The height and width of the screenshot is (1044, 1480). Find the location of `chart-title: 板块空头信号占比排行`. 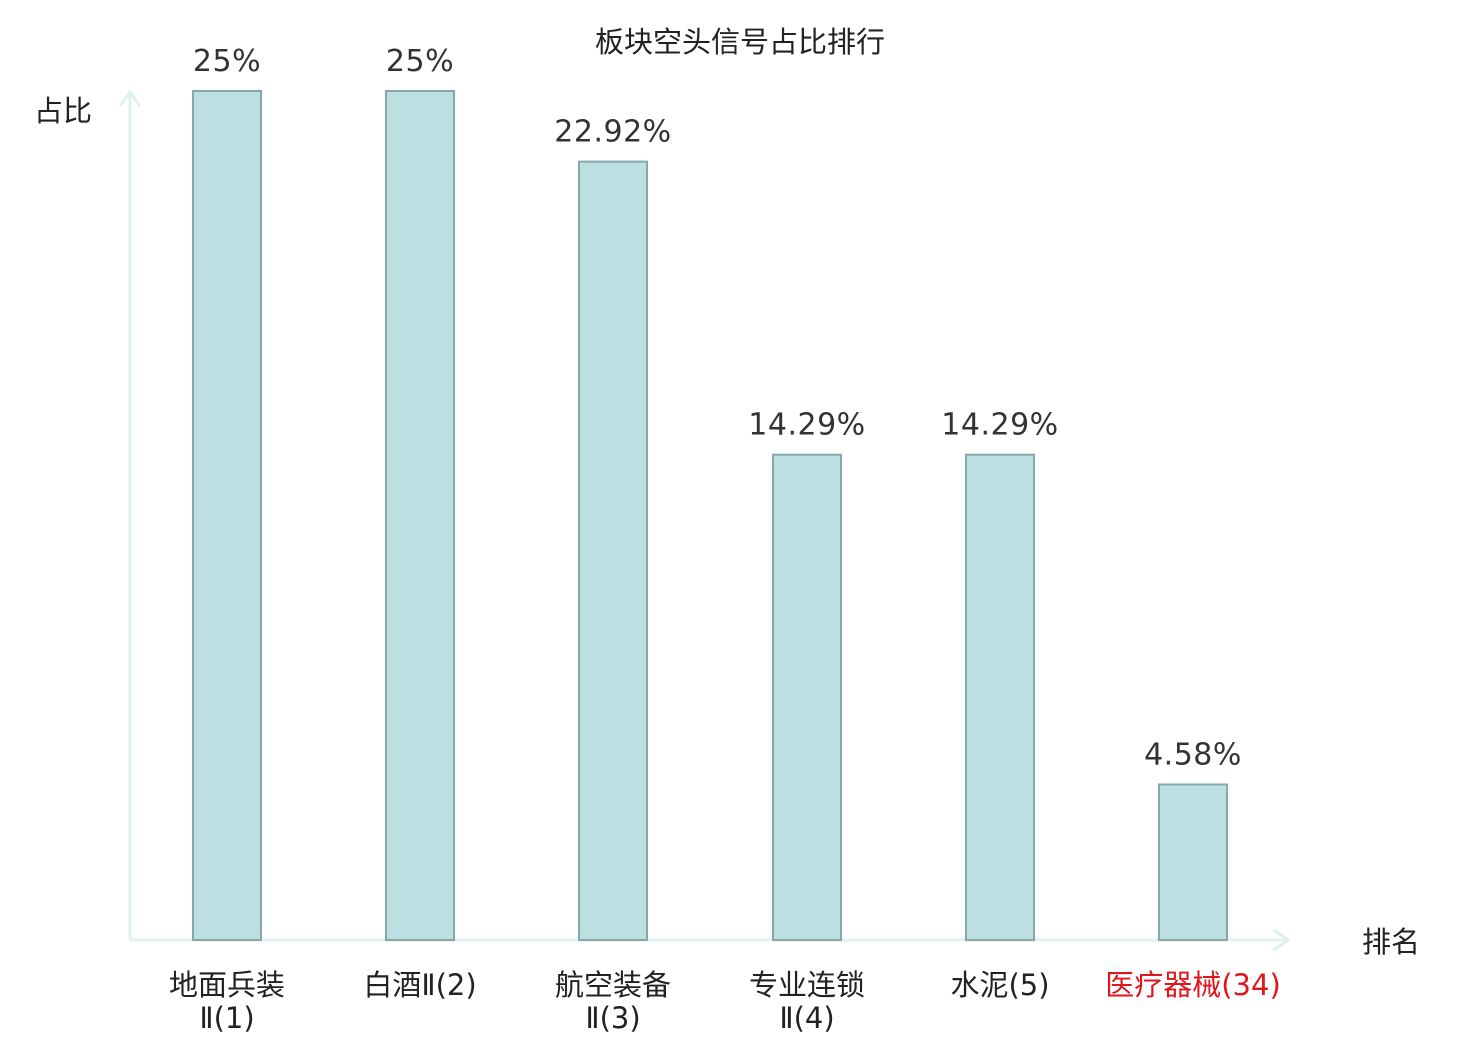

chart-title: 板块空头信号占比排行 is located at coordinates (740, 42).